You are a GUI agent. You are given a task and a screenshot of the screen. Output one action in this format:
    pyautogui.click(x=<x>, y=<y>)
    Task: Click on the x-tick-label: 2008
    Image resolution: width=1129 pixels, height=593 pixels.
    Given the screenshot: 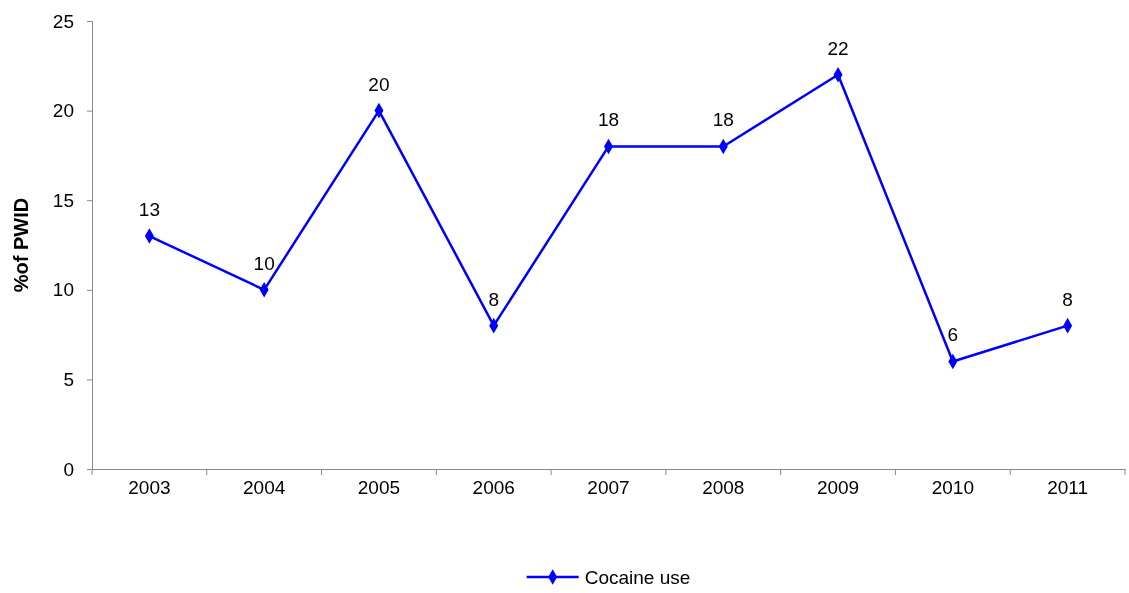 What is the action you would take?
    pyautogui.click(x=723, y=487)
    